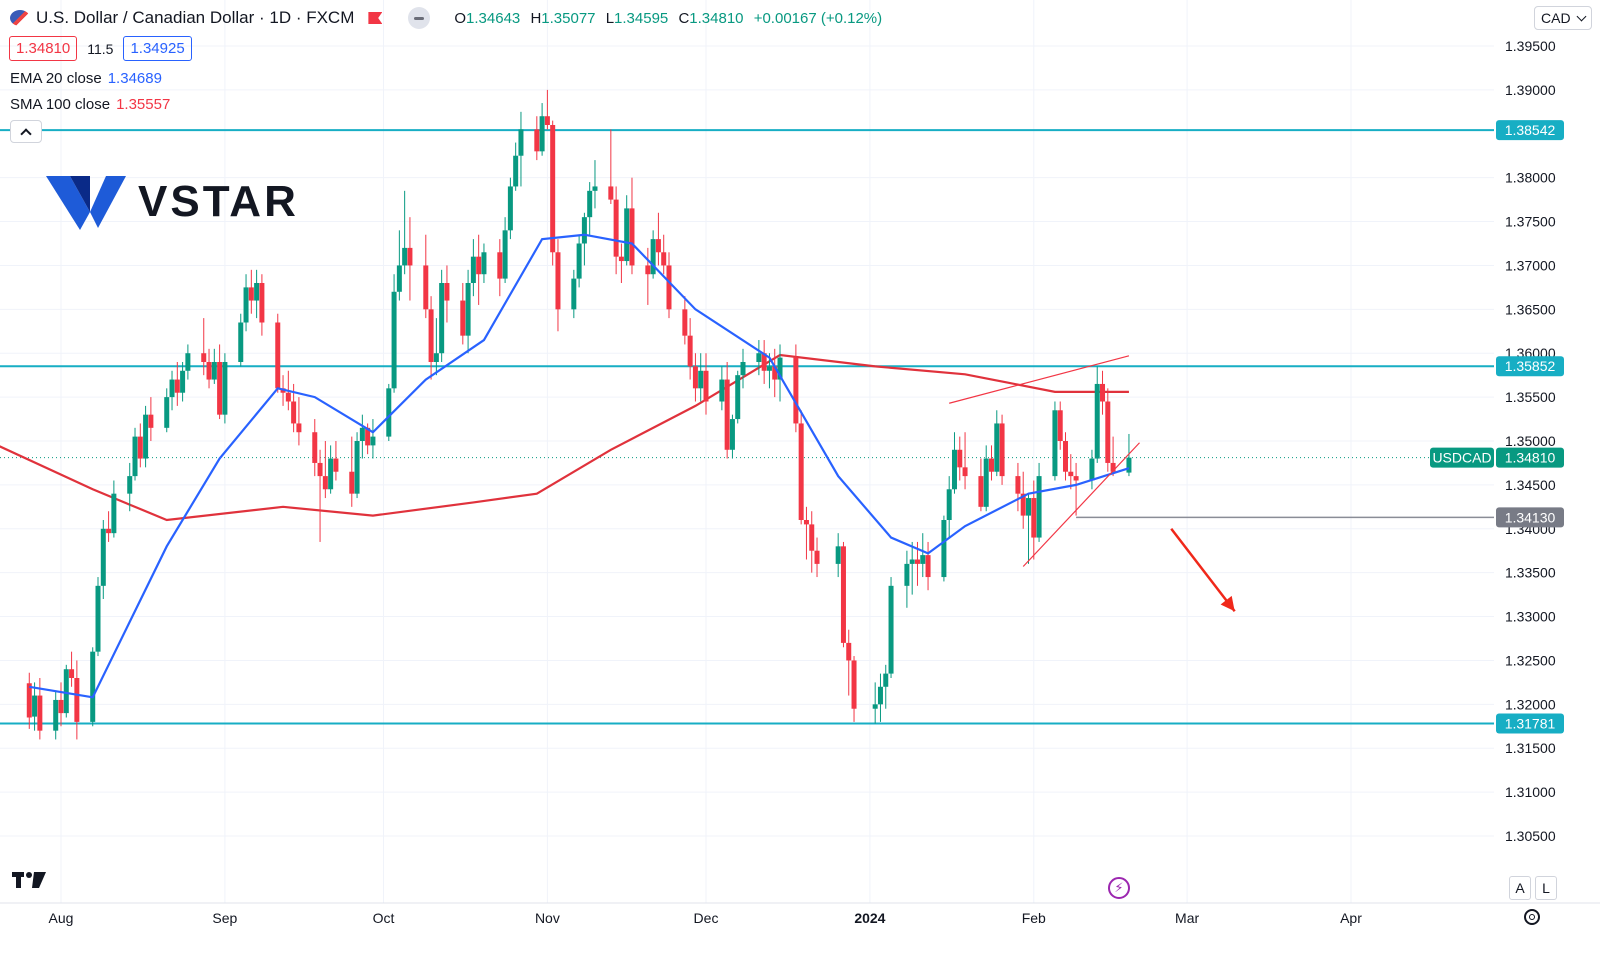 This screenshot has height=953, width=1600. Describe the element at coordinates (43, 48) in the screenshot. I see `sell-price-button: 1.34810` at that location.